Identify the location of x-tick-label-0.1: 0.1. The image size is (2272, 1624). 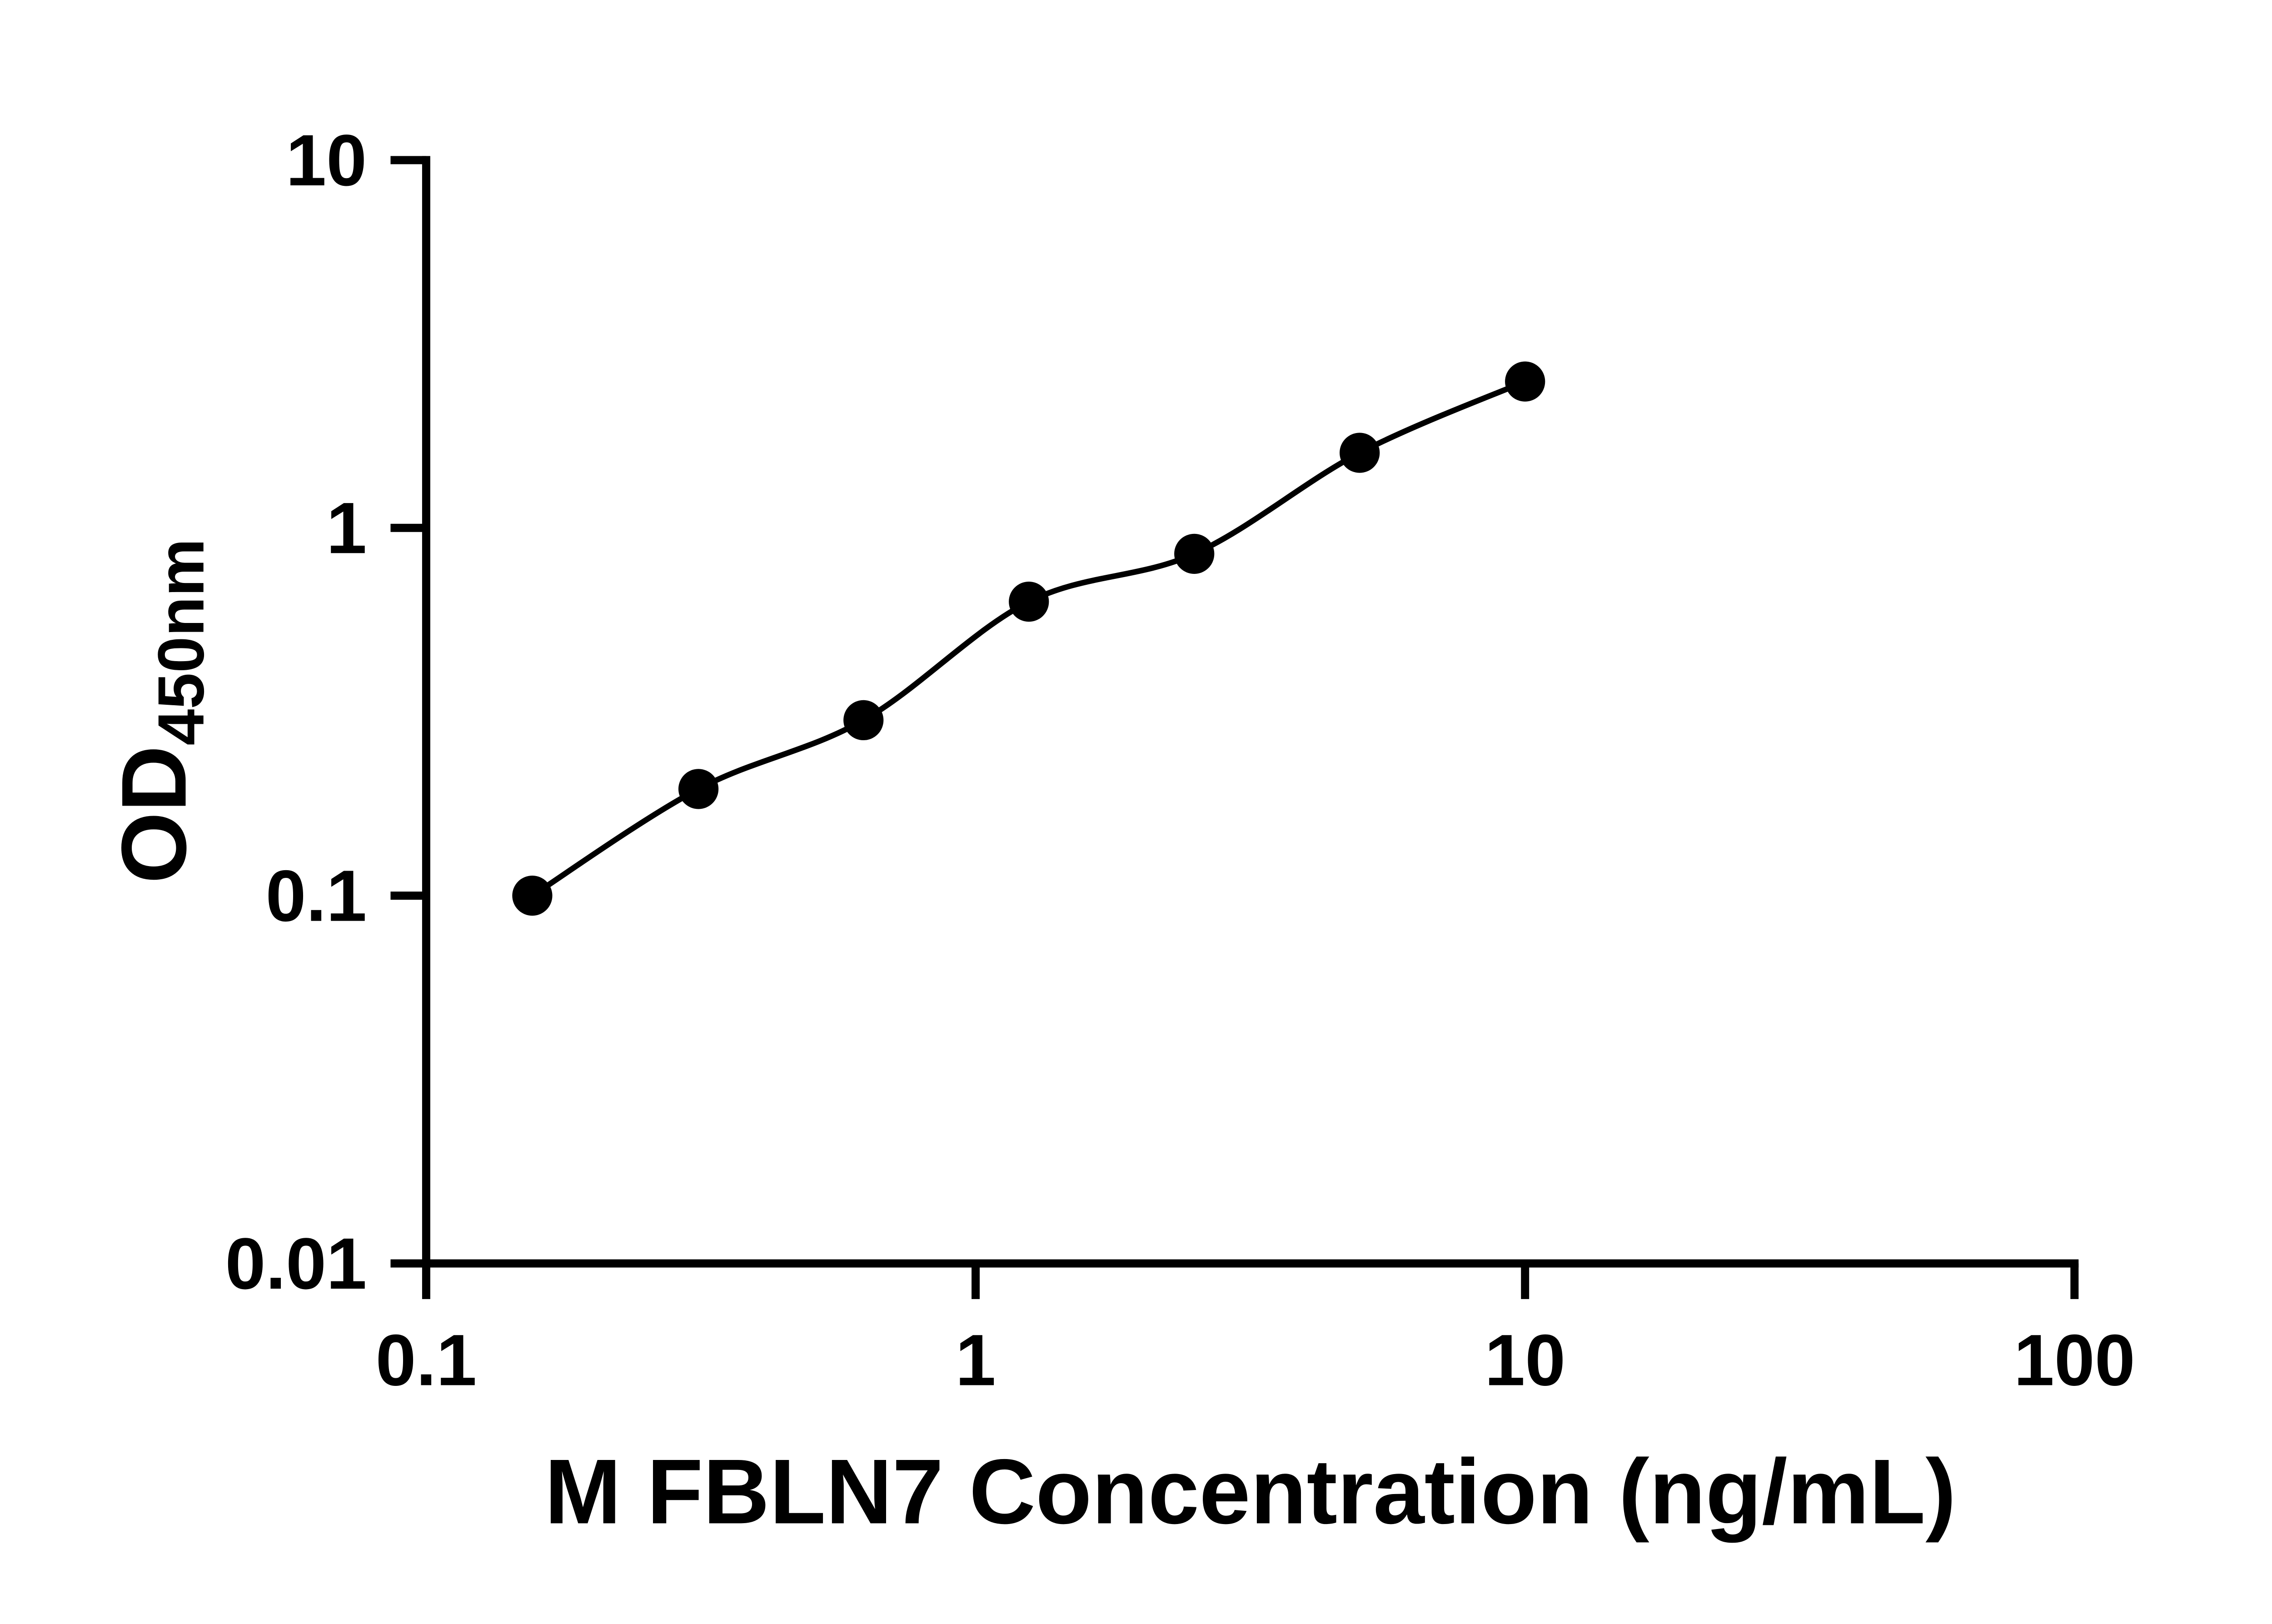
(426, 1359).